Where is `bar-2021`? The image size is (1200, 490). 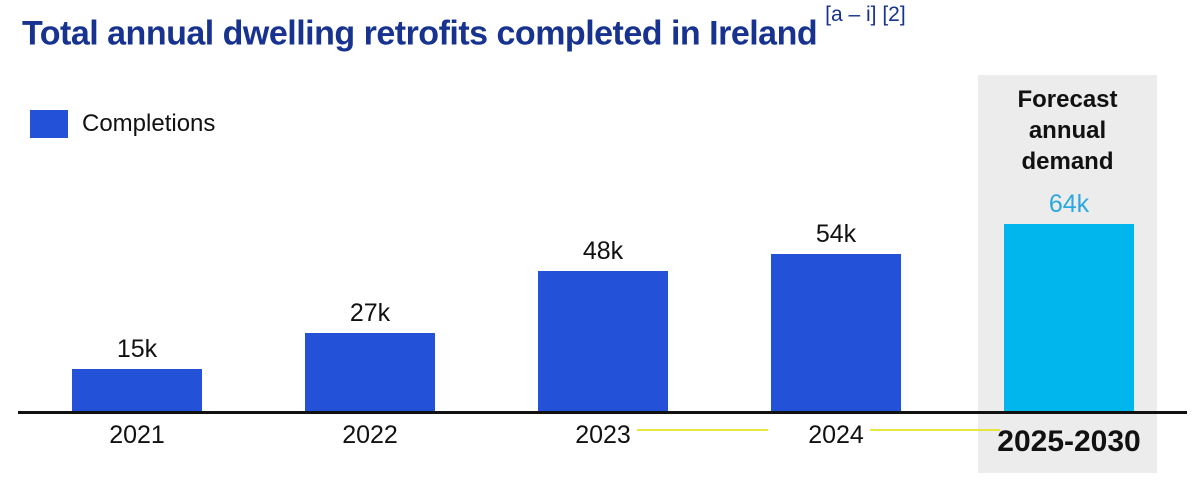 bar-2021 is located at coordinates (137, 391).